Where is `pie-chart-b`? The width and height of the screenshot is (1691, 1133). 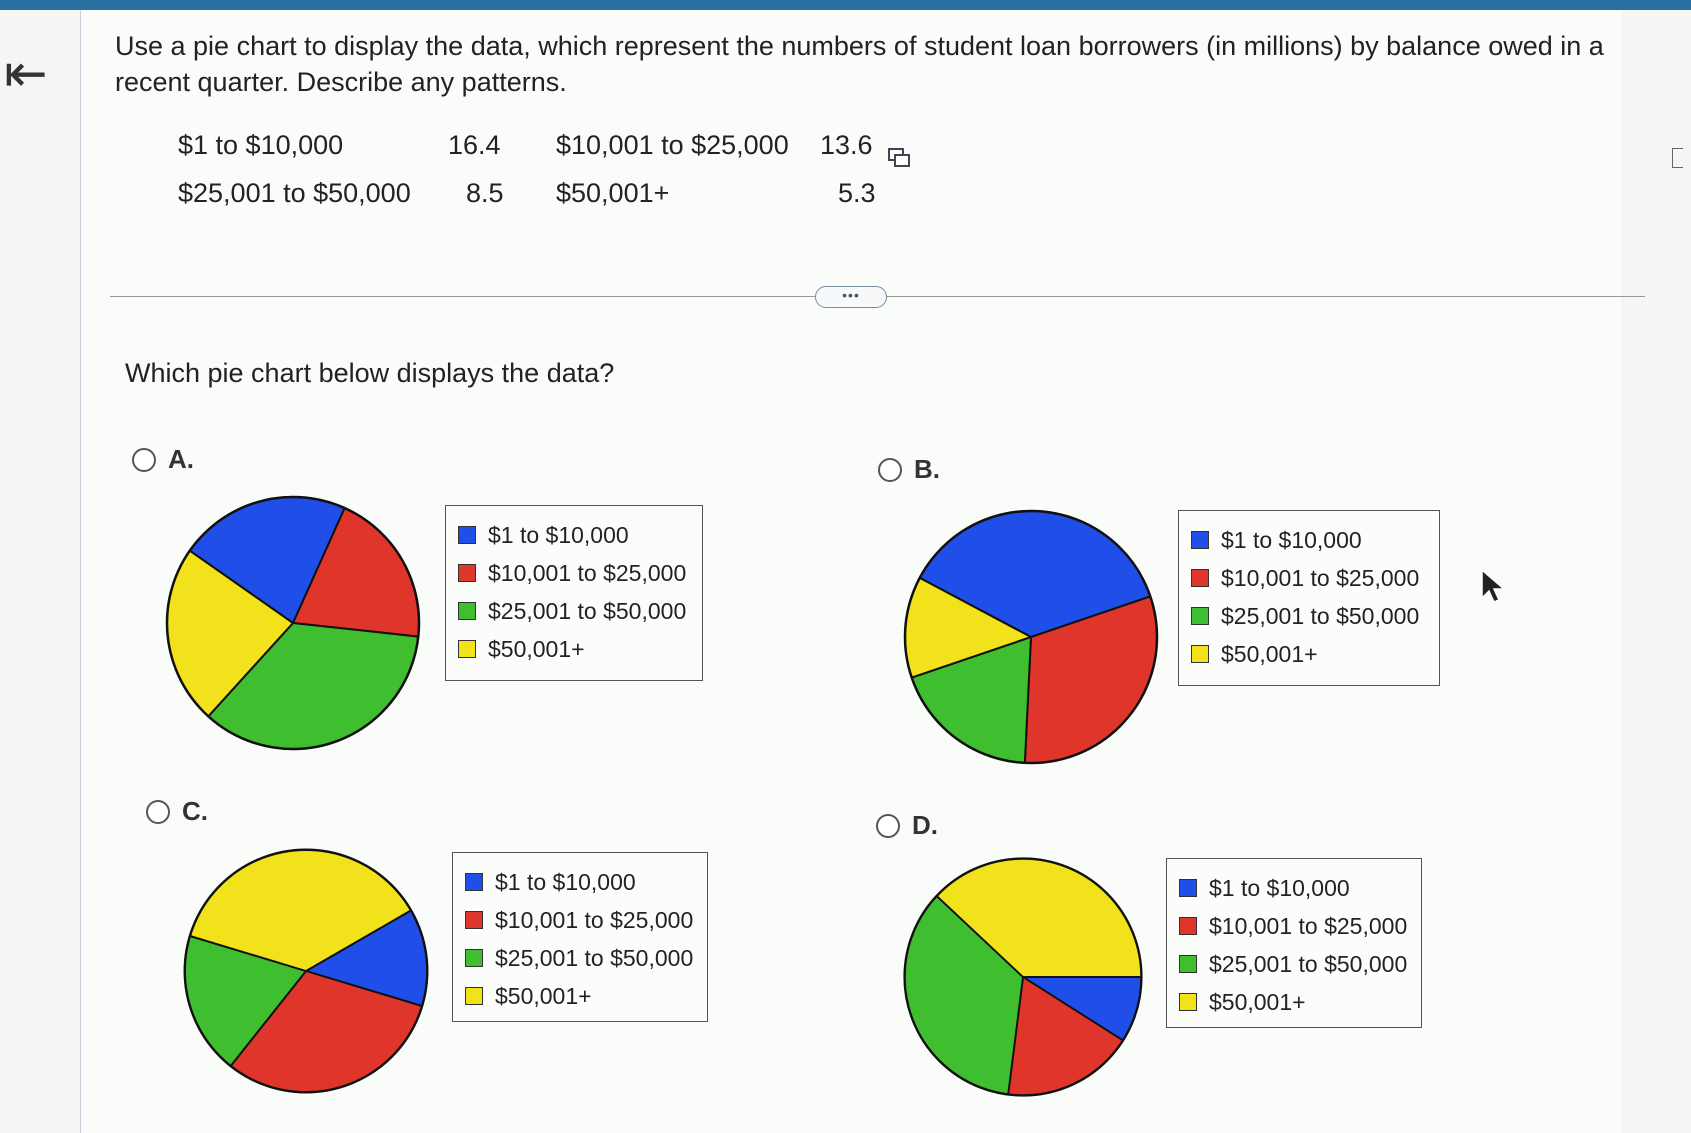 pie-chart-b is located at coordinates (1031, 637).